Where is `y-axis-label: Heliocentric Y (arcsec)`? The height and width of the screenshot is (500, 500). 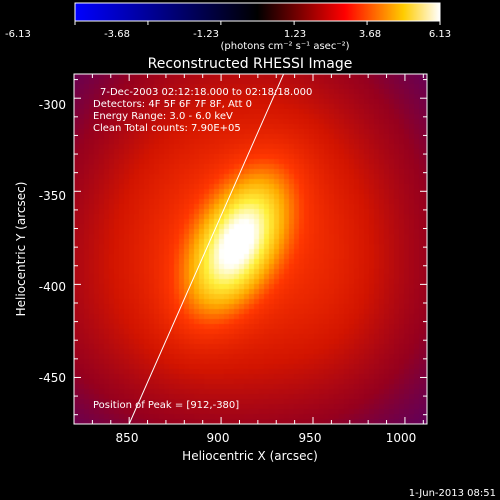 y-axis-label: Heliocentric Y (arcsec) is located at coordinates (21, 249).